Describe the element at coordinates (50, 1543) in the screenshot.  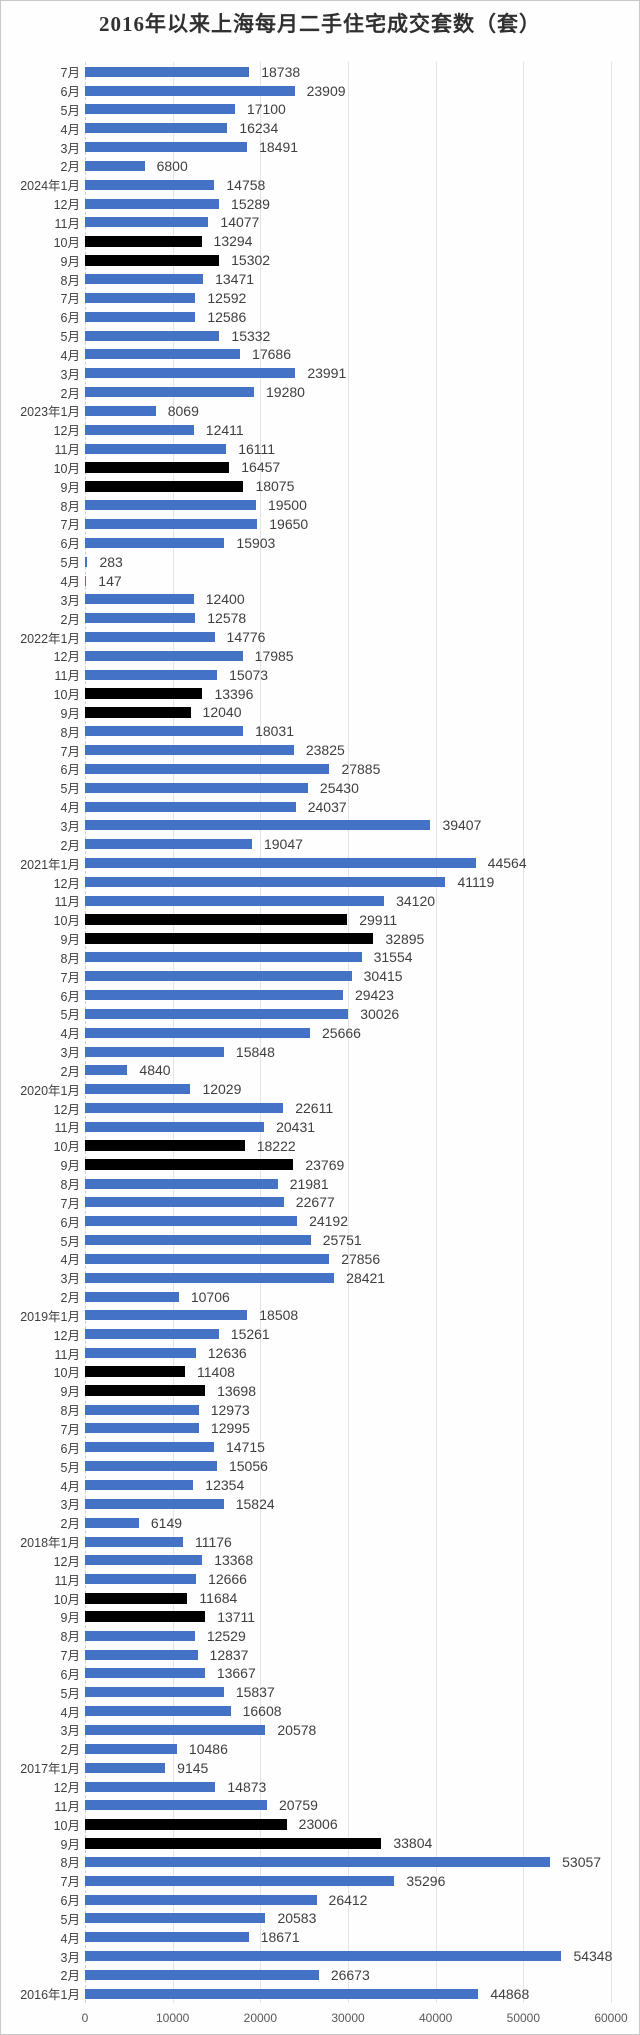
I see `category-label: 2018年1月` at that location.